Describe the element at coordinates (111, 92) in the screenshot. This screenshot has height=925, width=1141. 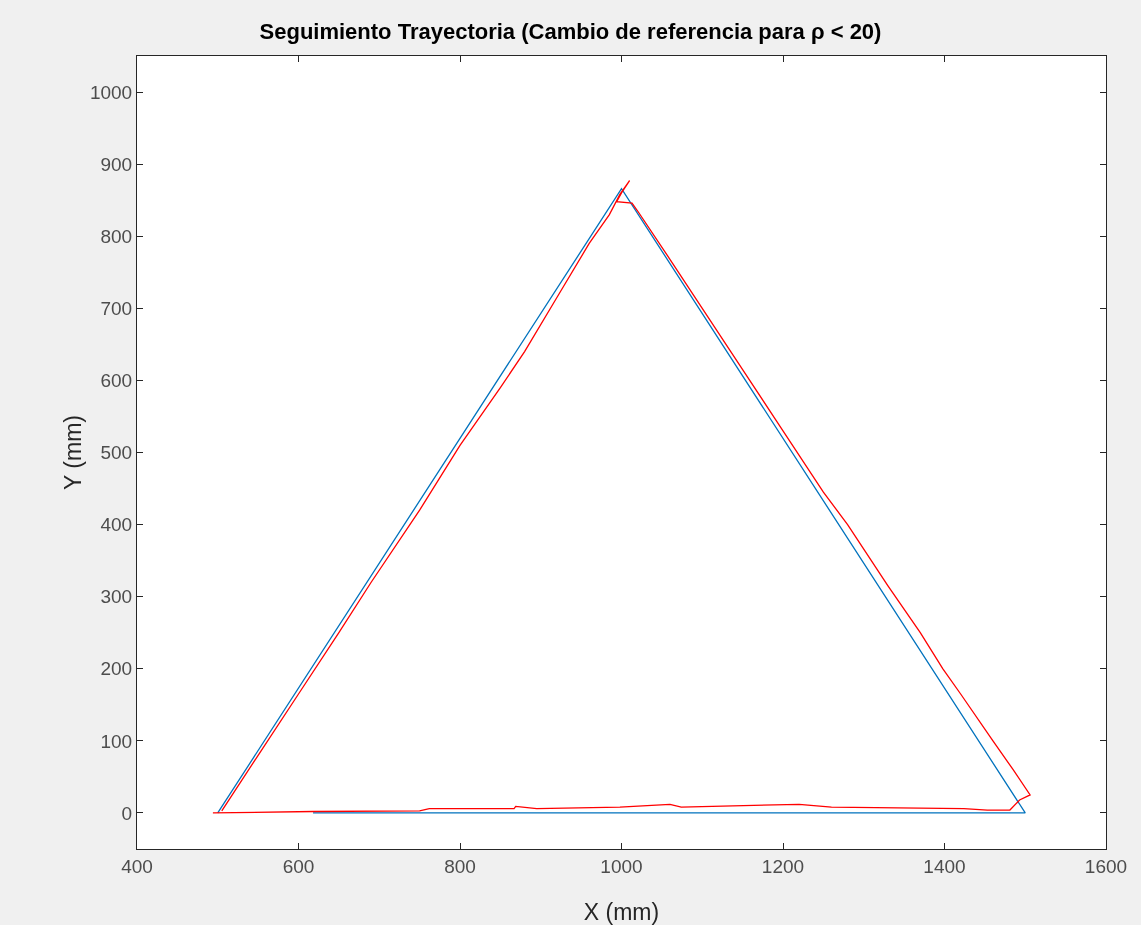
I see `y-tick-label: 1000` at that location.